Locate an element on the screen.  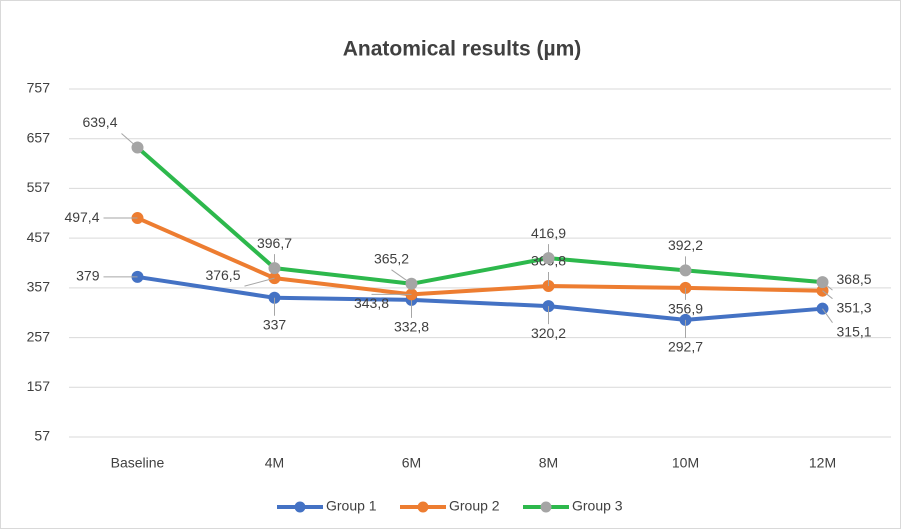
chart-title: Anatomical results (µm) is located at coordinates (462, 49).